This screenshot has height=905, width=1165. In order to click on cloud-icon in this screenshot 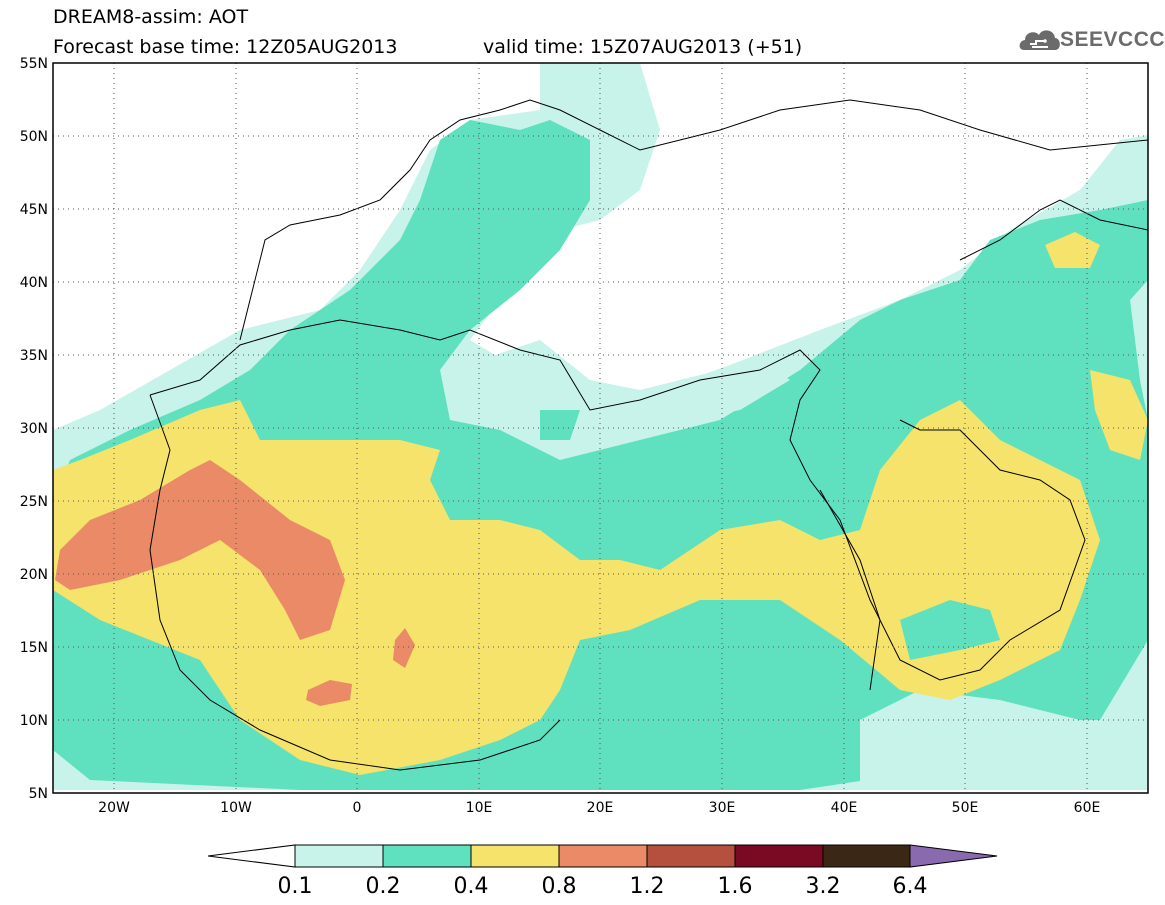, I will do `click(1039, 40)`.